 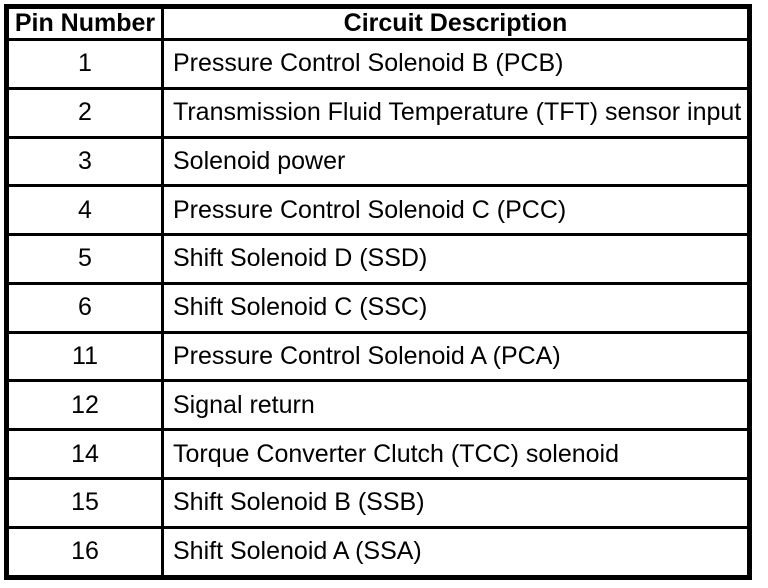 I want to click on pin-cell: 4, so click(x=84, y=210).